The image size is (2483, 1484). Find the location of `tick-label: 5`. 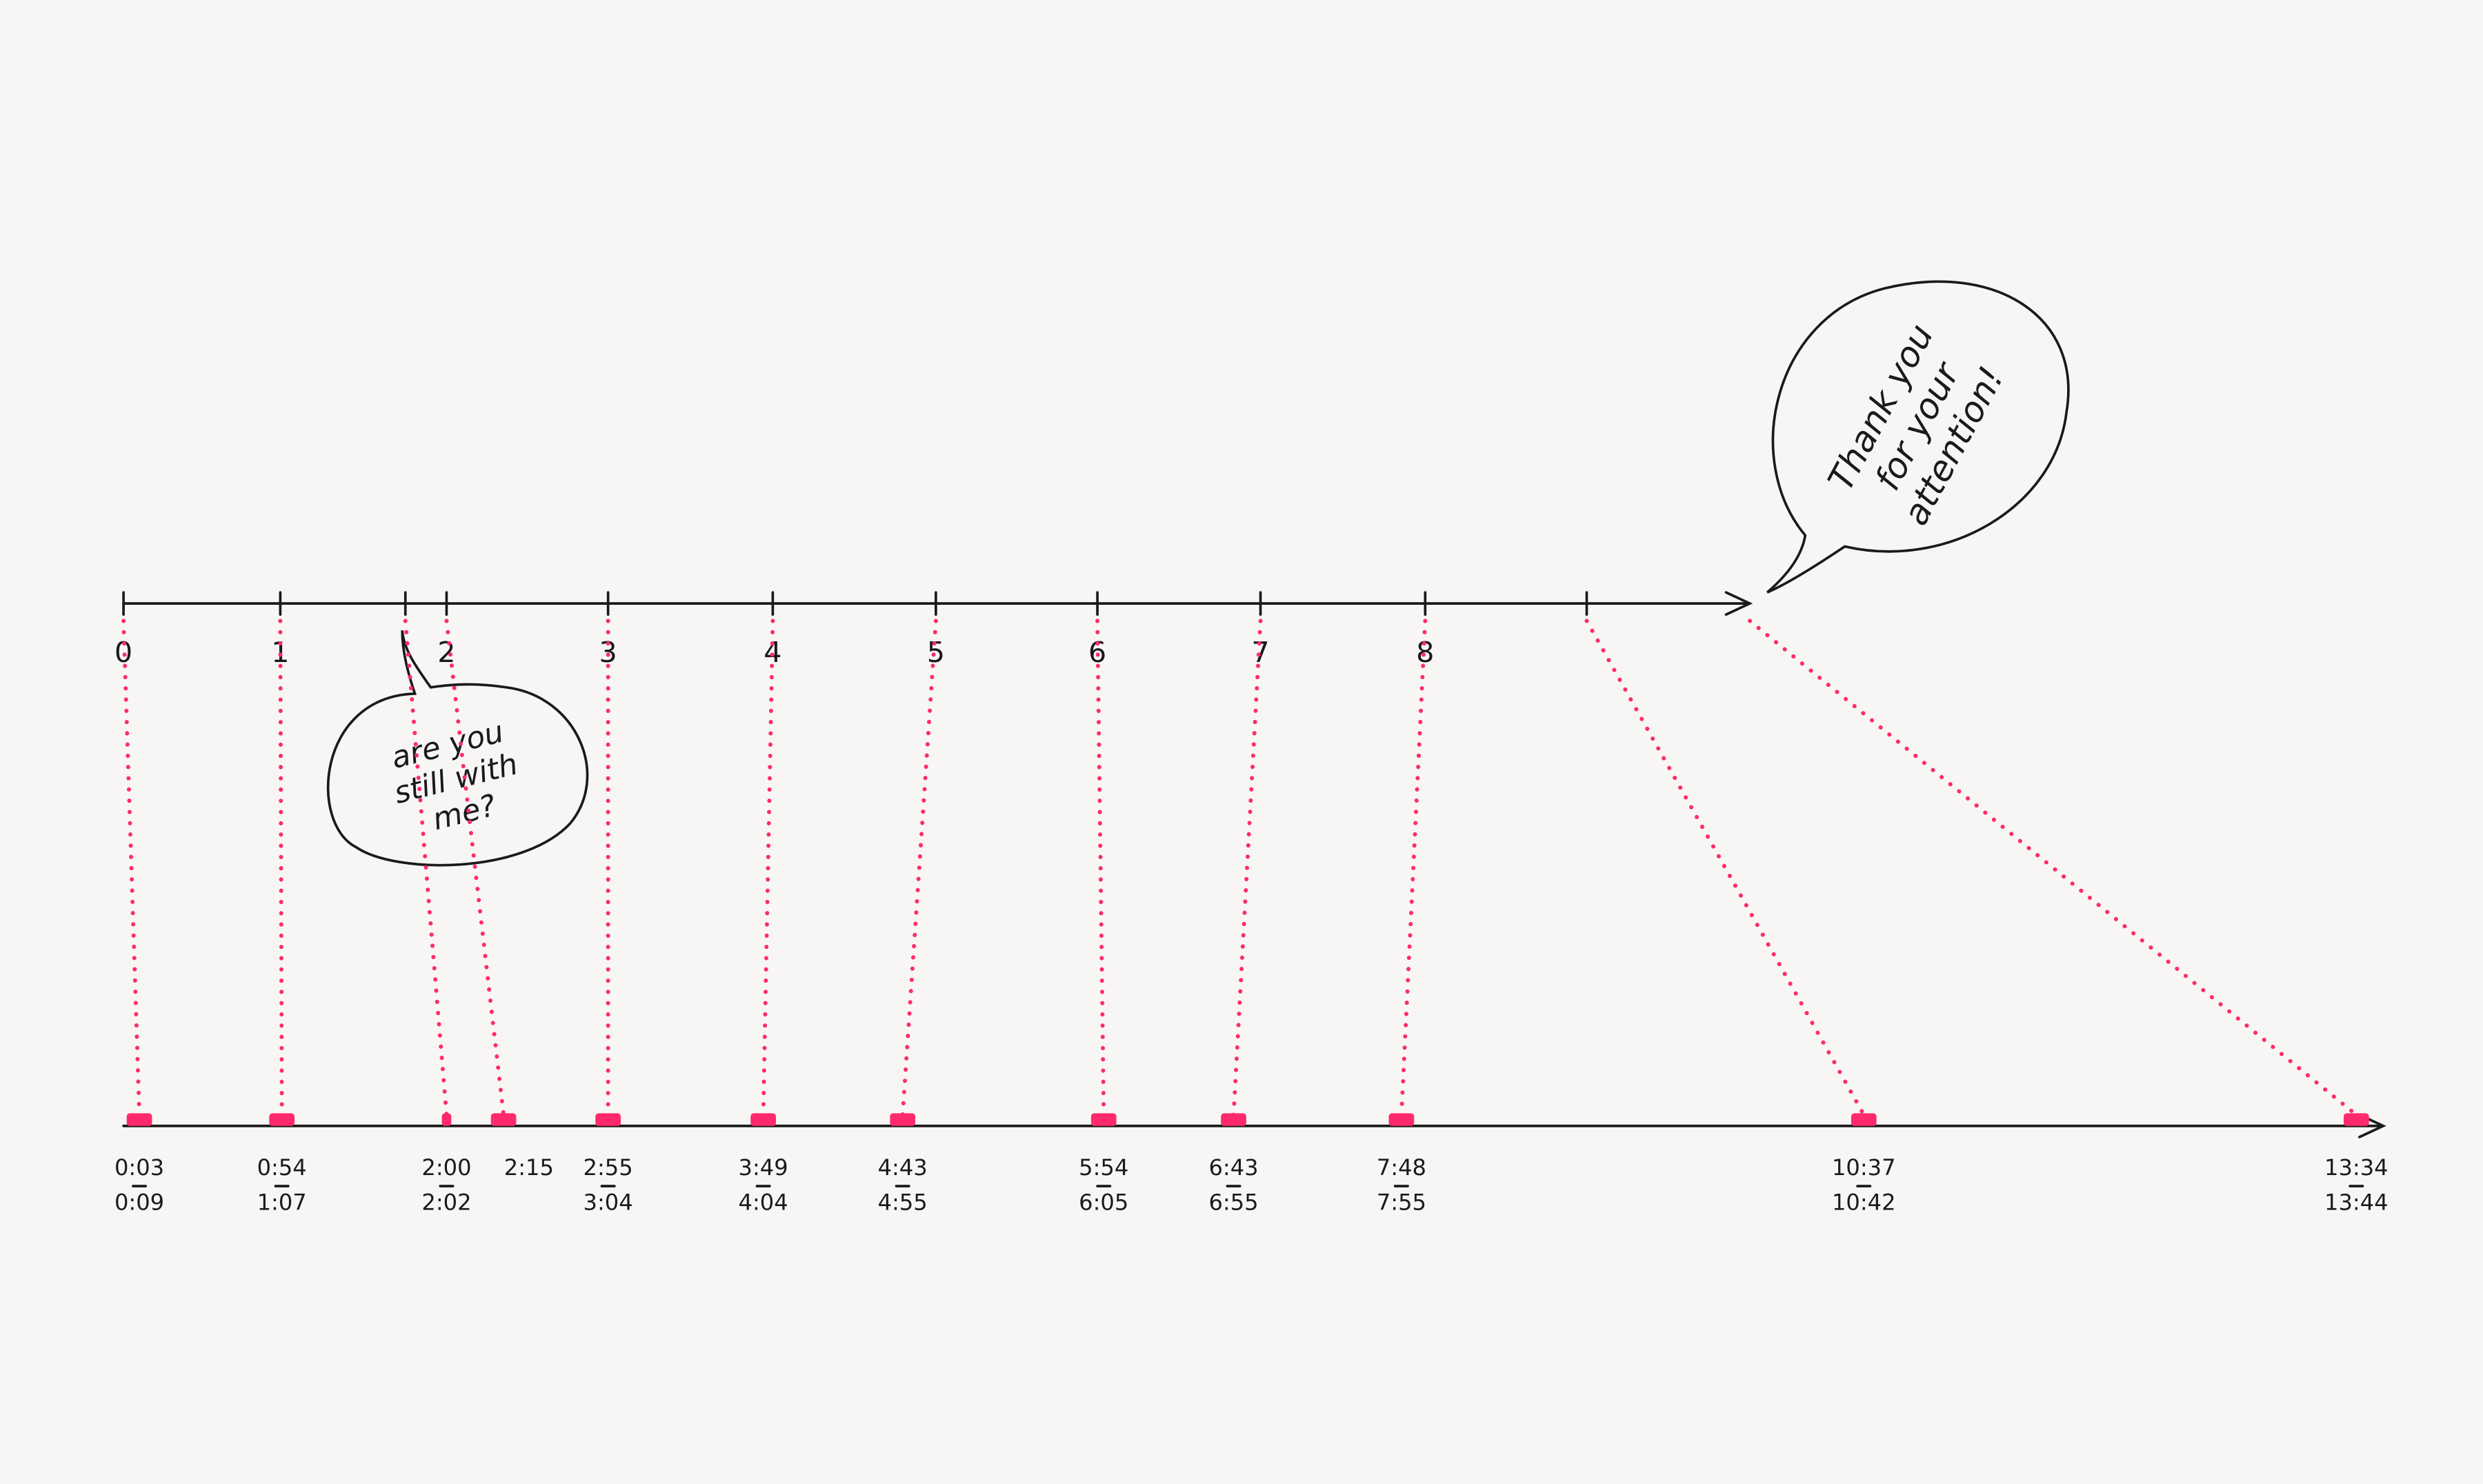

tick-label: 5 is located at coordinates (936, 652).